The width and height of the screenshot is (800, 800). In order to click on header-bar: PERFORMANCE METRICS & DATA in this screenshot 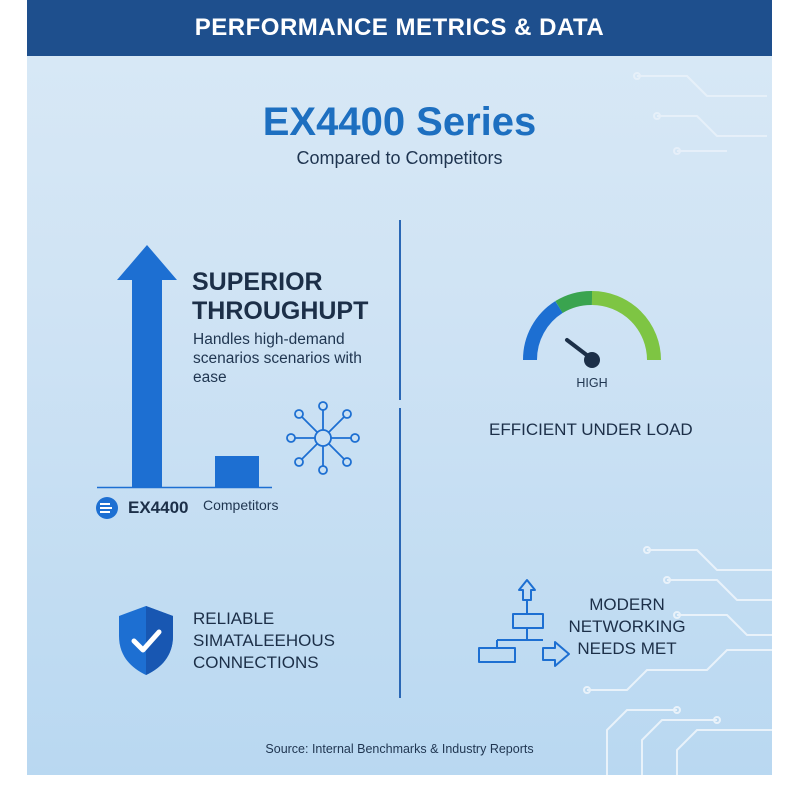, I will do `click(399, 28)`.